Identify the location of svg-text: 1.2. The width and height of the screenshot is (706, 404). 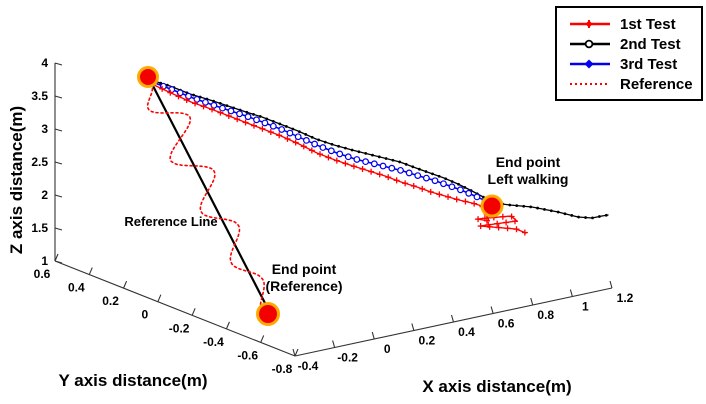
(625, 298).